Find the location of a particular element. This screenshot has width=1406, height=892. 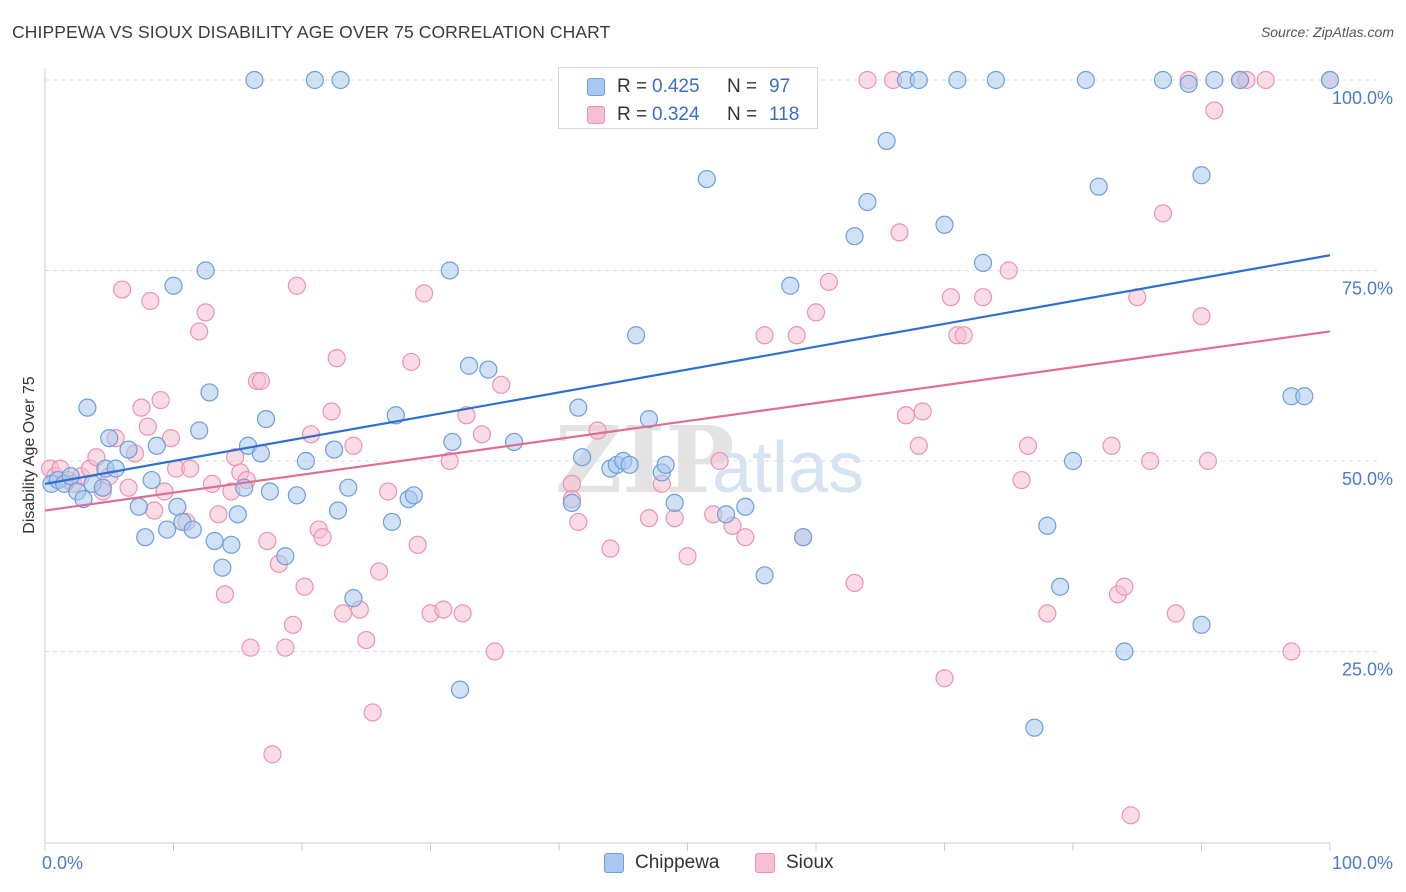

chippewa-r-value: 0.425 is located at coordinates (676, 86).